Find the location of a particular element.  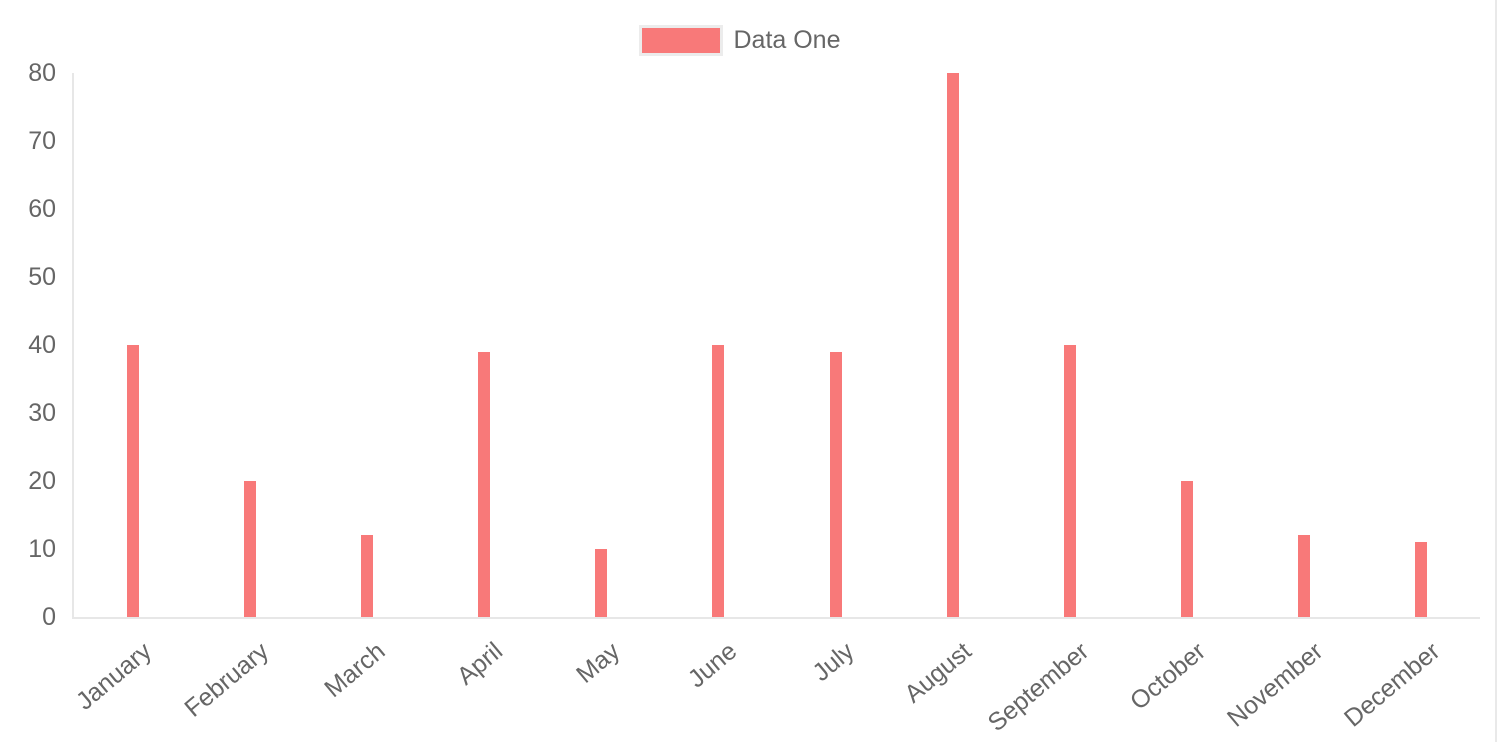

y-axis-line is located at coordinates (73, 346).